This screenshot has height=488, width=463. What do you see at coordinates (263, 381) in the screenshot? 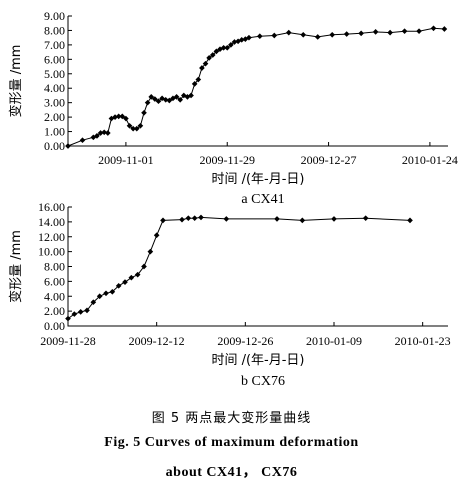
I see `chart-subtitle: b CX76` at bounding box center [263, 381].